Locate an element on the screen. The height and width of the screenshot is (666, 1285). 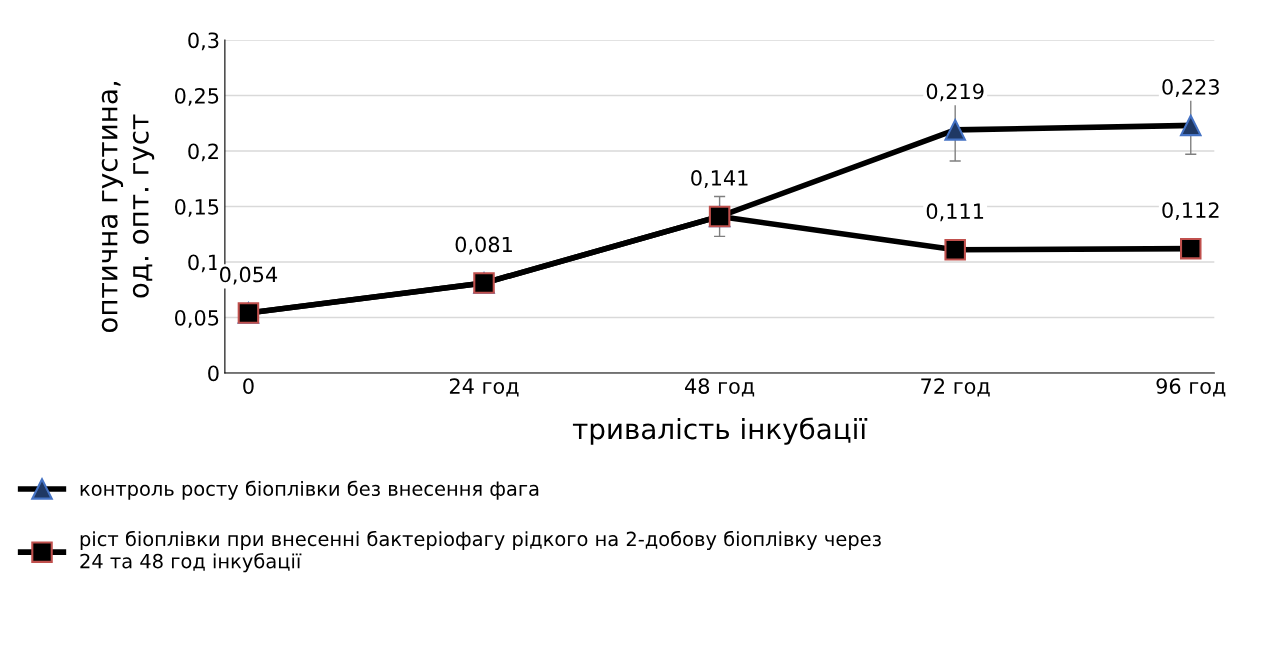
x-tick-label: 48 год is located at coordinates (720, 387).